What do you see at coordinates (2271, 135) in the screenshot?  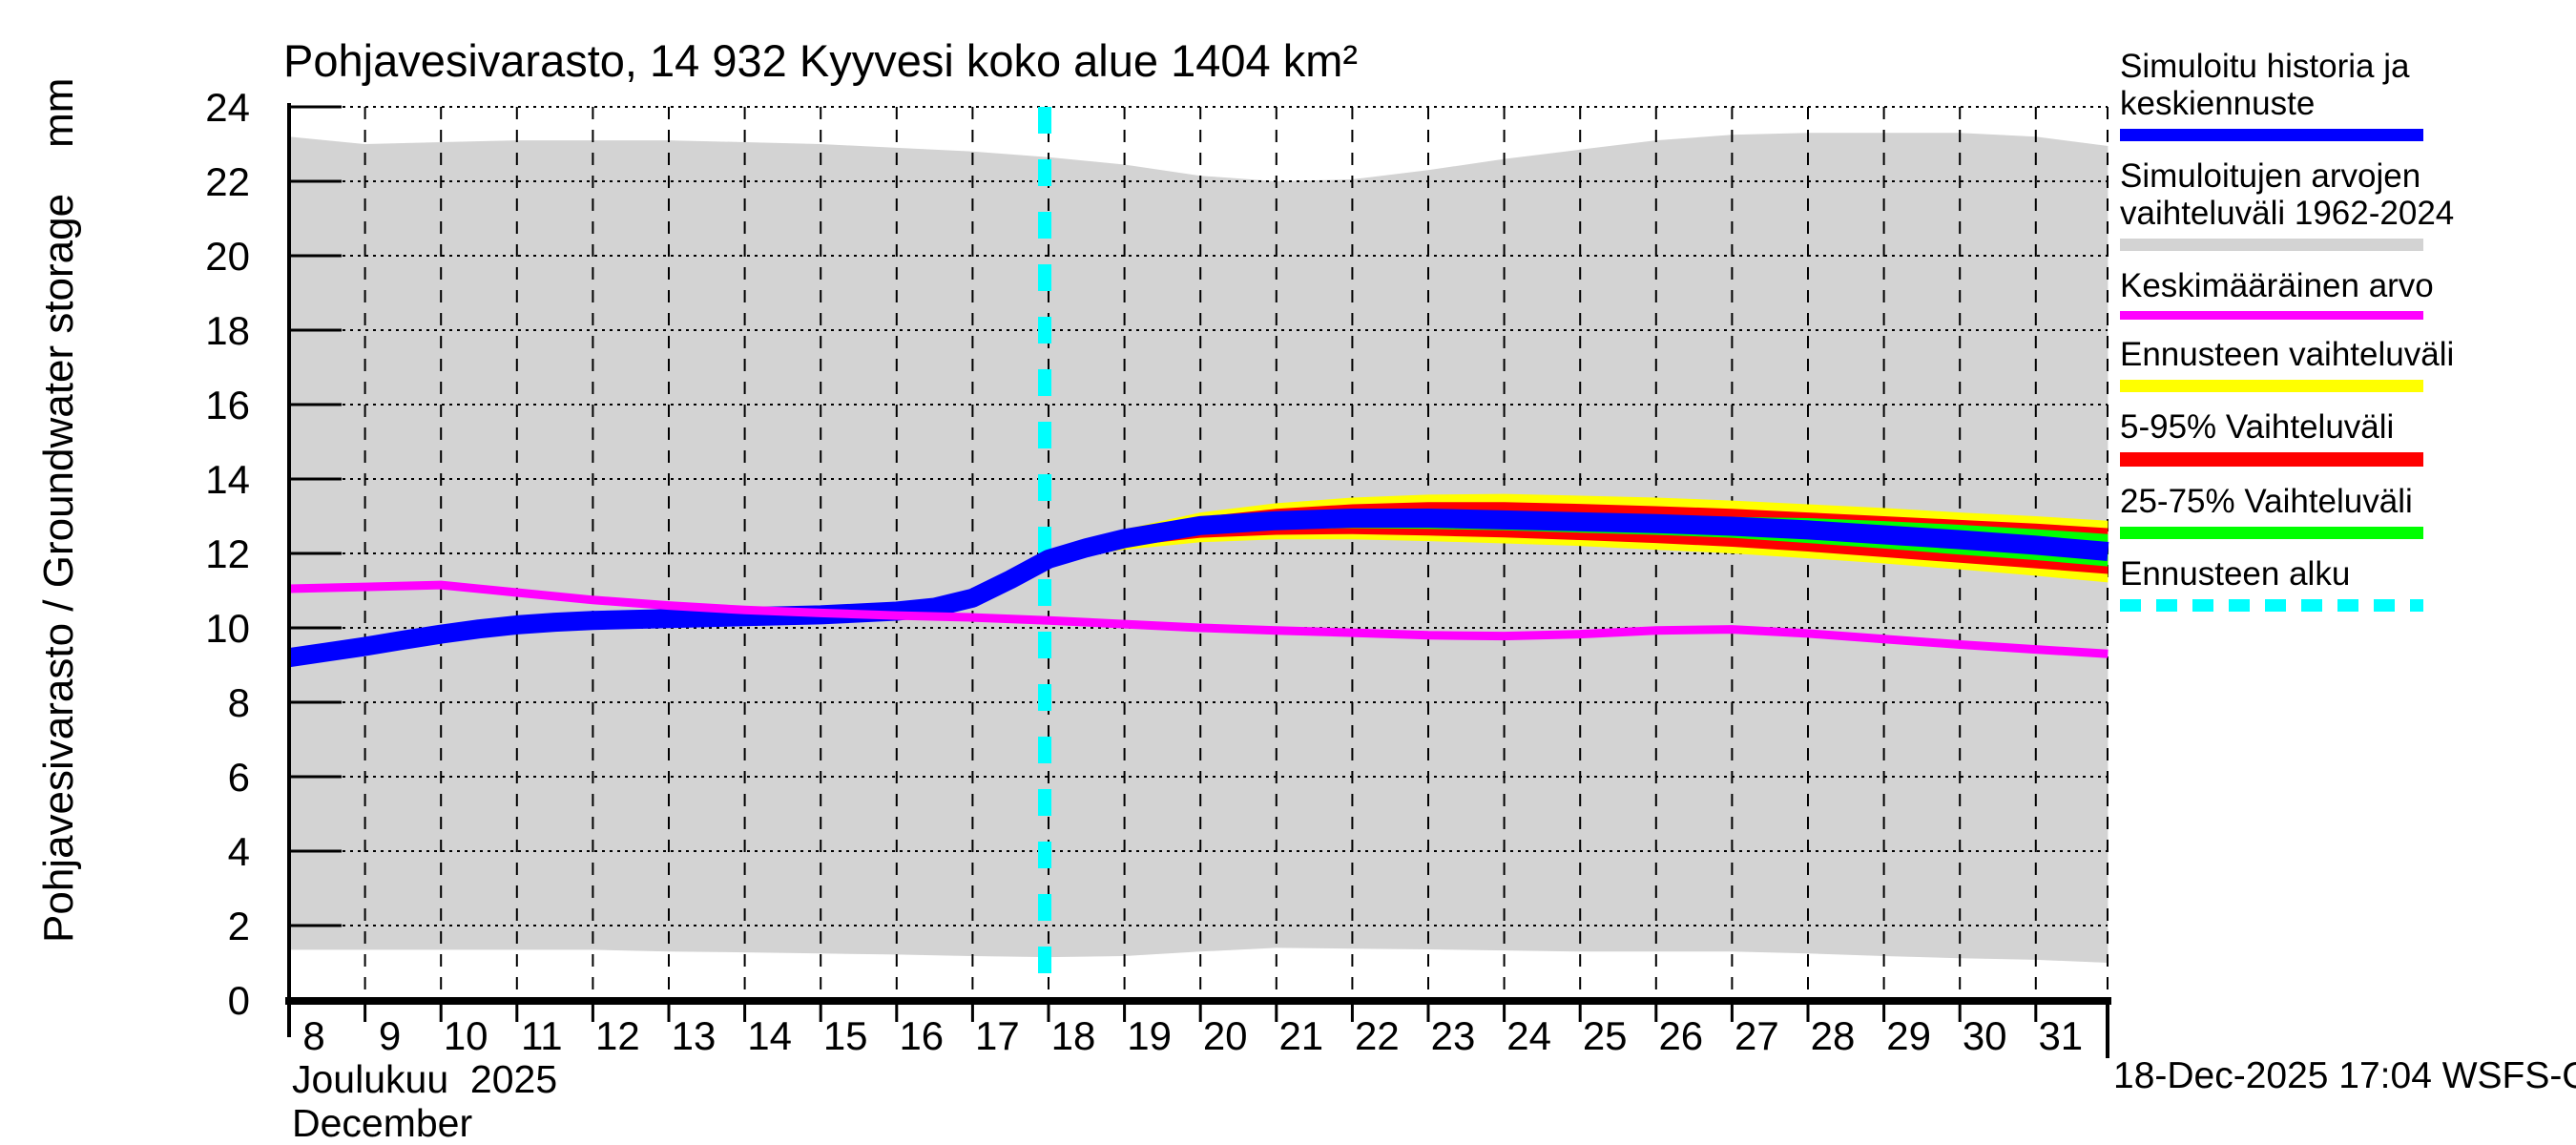 I see `legend-swatch-blue-bar` at bounding box center [2271, 135].